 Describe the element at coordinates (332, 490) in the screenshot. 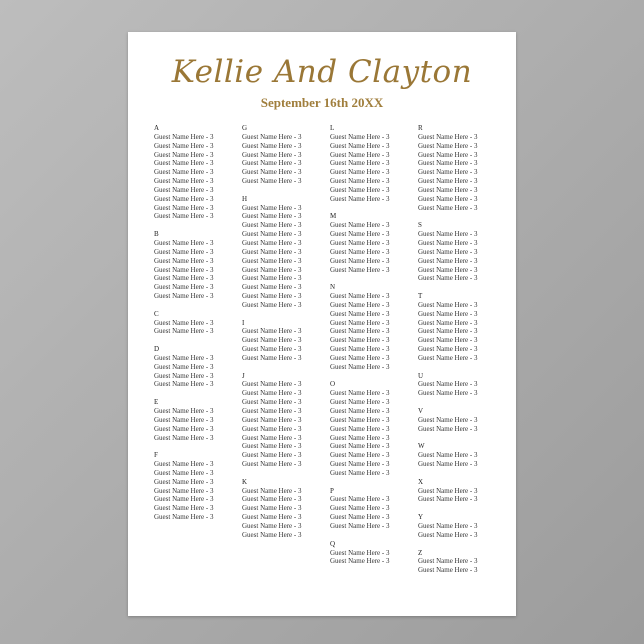

I see `group-letter-heading: P` at that location.